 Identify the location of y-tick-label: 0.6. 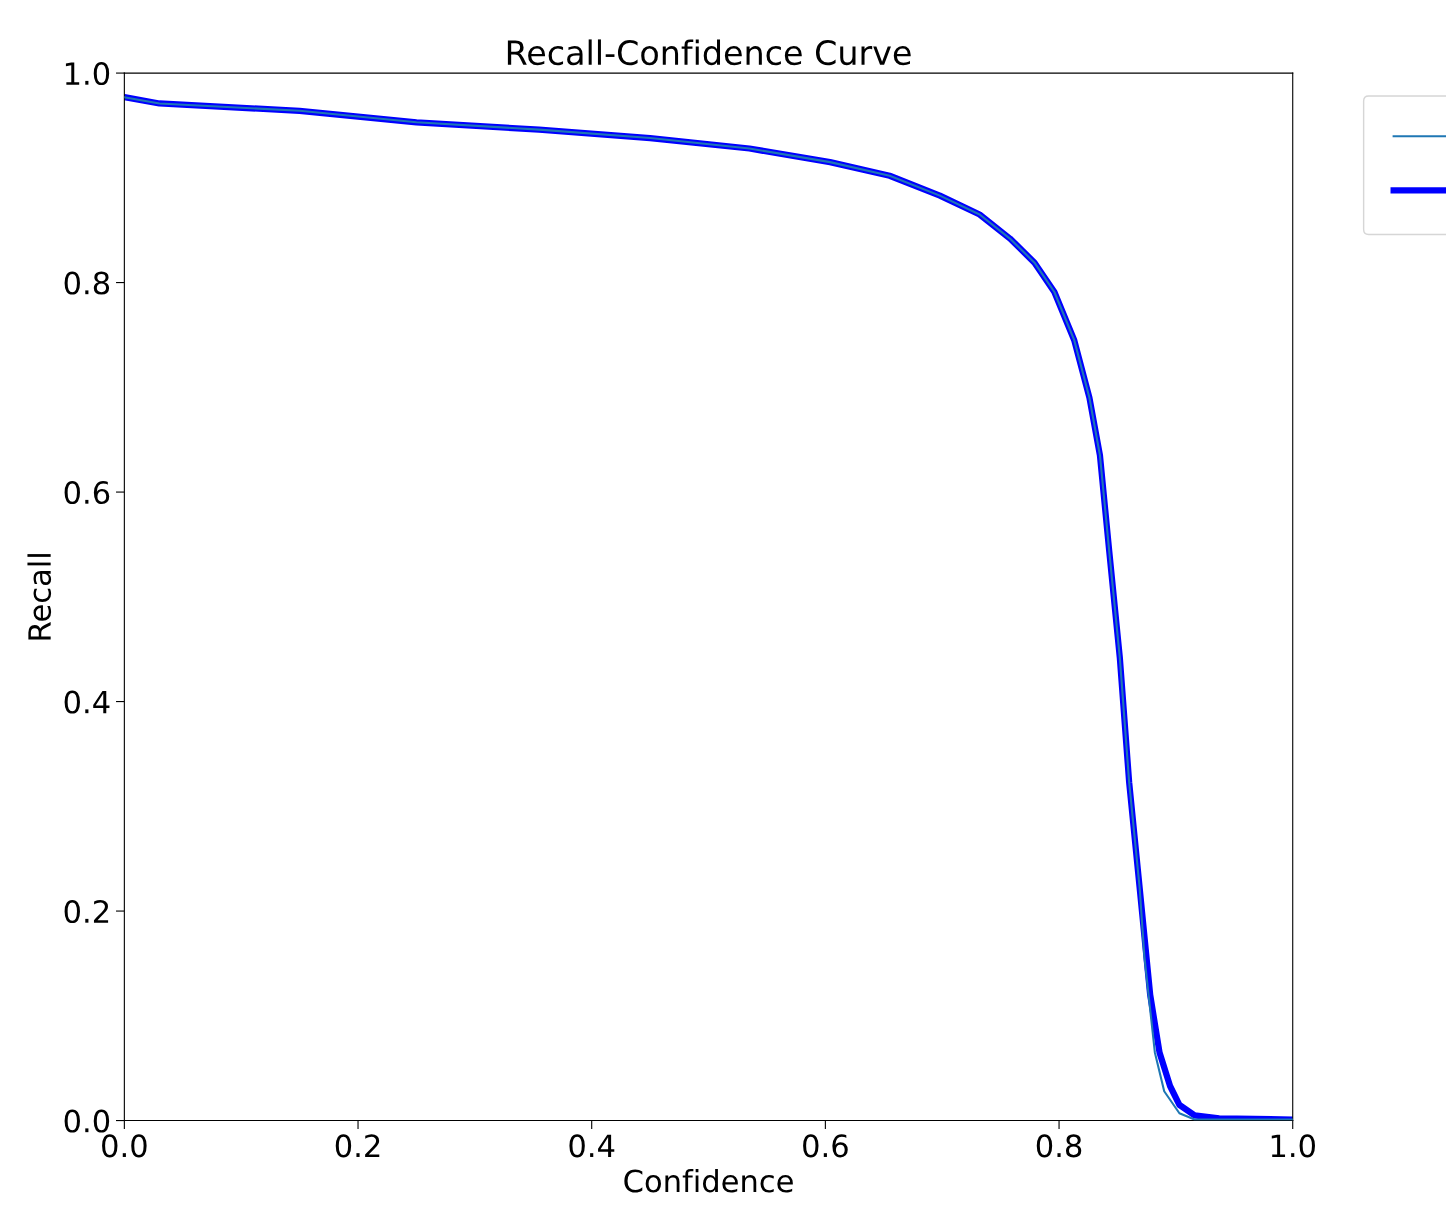
(87, 493).